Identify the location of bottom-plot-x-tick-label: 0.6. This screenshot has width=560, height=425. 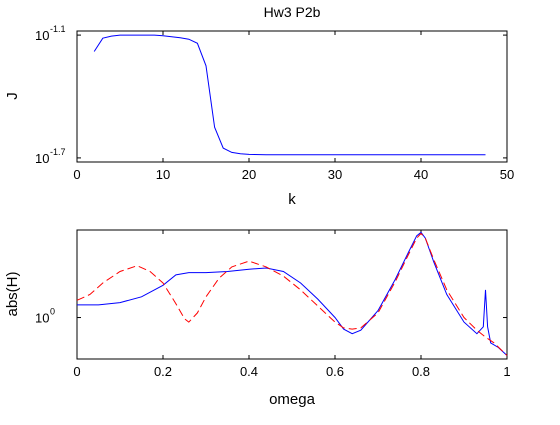
(335, 371).